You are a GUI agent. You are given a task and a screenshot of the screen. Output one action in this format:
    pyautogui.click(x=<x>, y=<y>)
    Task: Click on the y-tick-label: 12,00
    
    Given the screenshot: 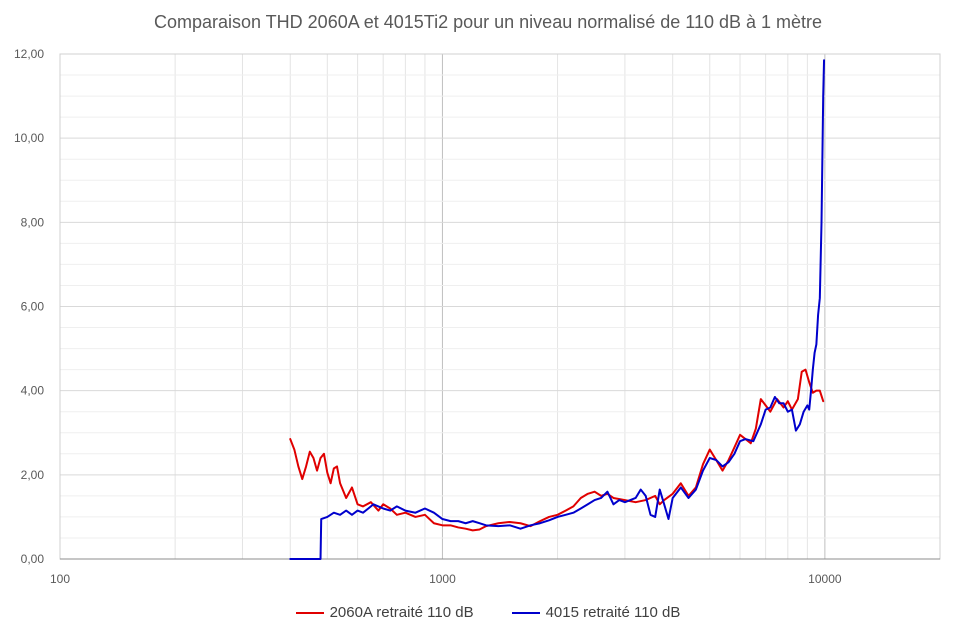 What is the action you would take?
    pyautogui.click(x=29, y=54)
    